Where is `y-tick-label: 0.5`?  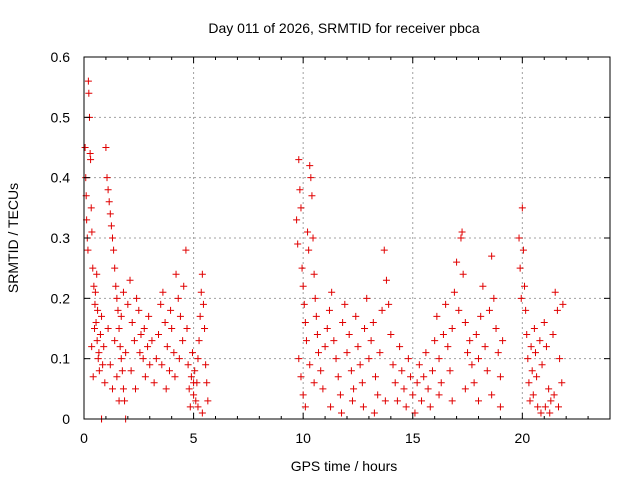
y-tick-label: 0.5 is located at coordinates (61, 117).